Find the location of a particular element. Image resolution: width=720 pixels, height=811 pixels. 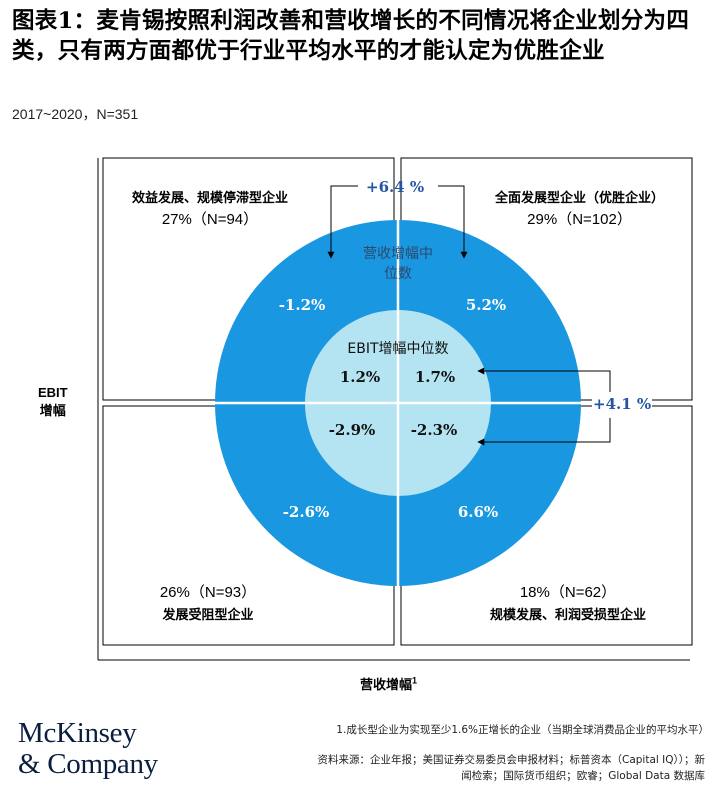

mckinsey-logo: McKinsey & Company is located at coordinates (88, 749).